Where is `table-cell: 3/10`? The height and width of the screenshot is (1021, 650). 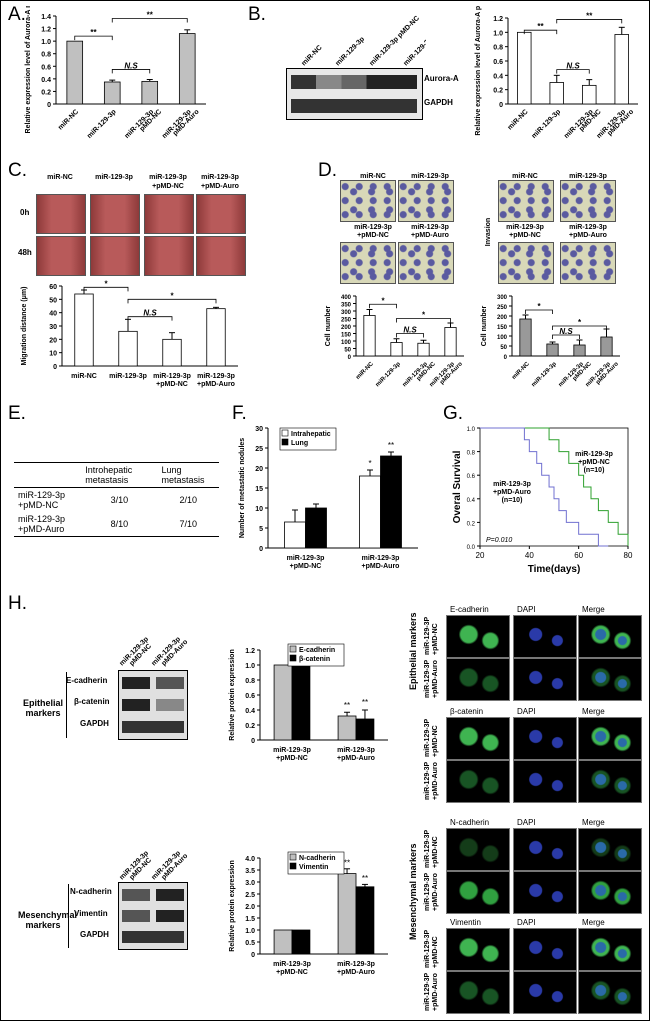
table-cell: 3/10 is located at coordinates (119, 500).